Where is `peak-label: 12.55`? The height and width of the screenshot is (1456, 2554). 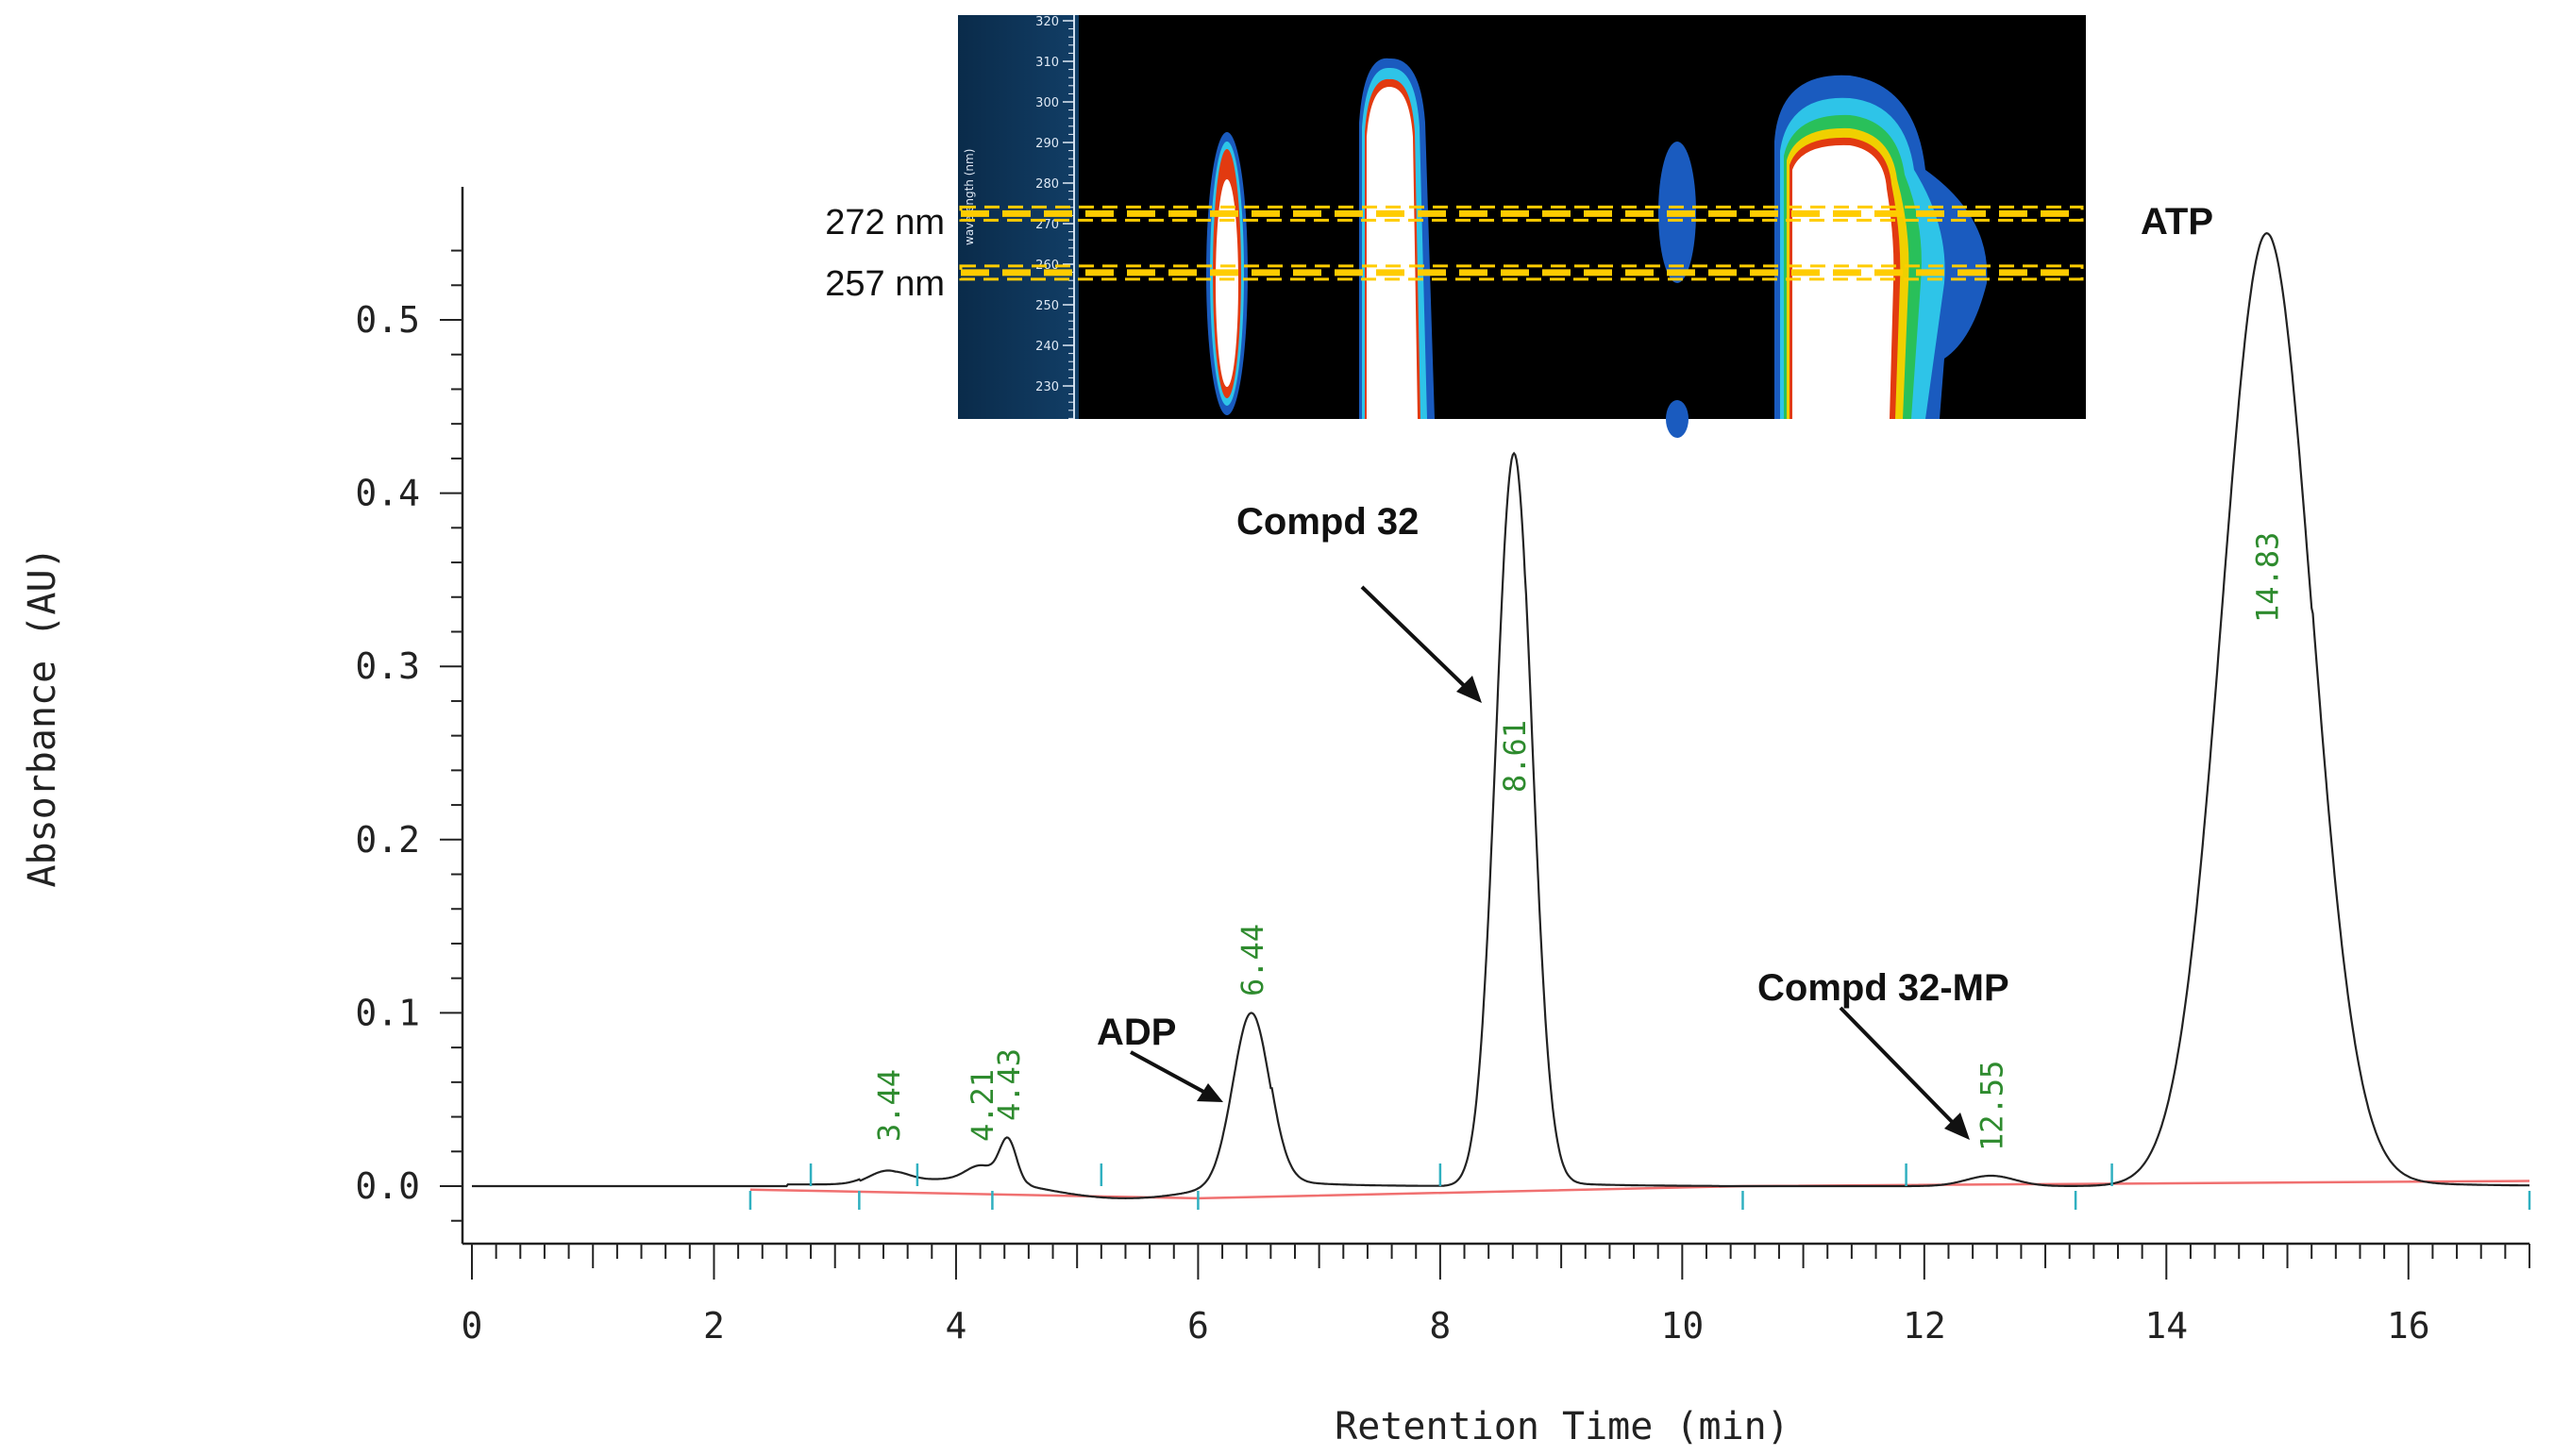 peak-label: 12.55 is located at coordinates (1991, 1106).